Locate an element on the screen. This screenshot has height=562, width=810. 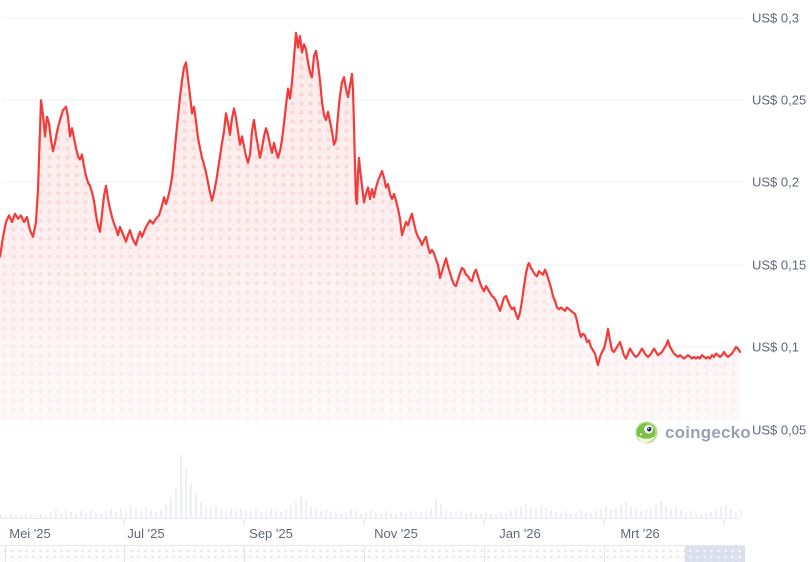
y-axis-label: US$ 0,15 is located at coordinates (779, 265).